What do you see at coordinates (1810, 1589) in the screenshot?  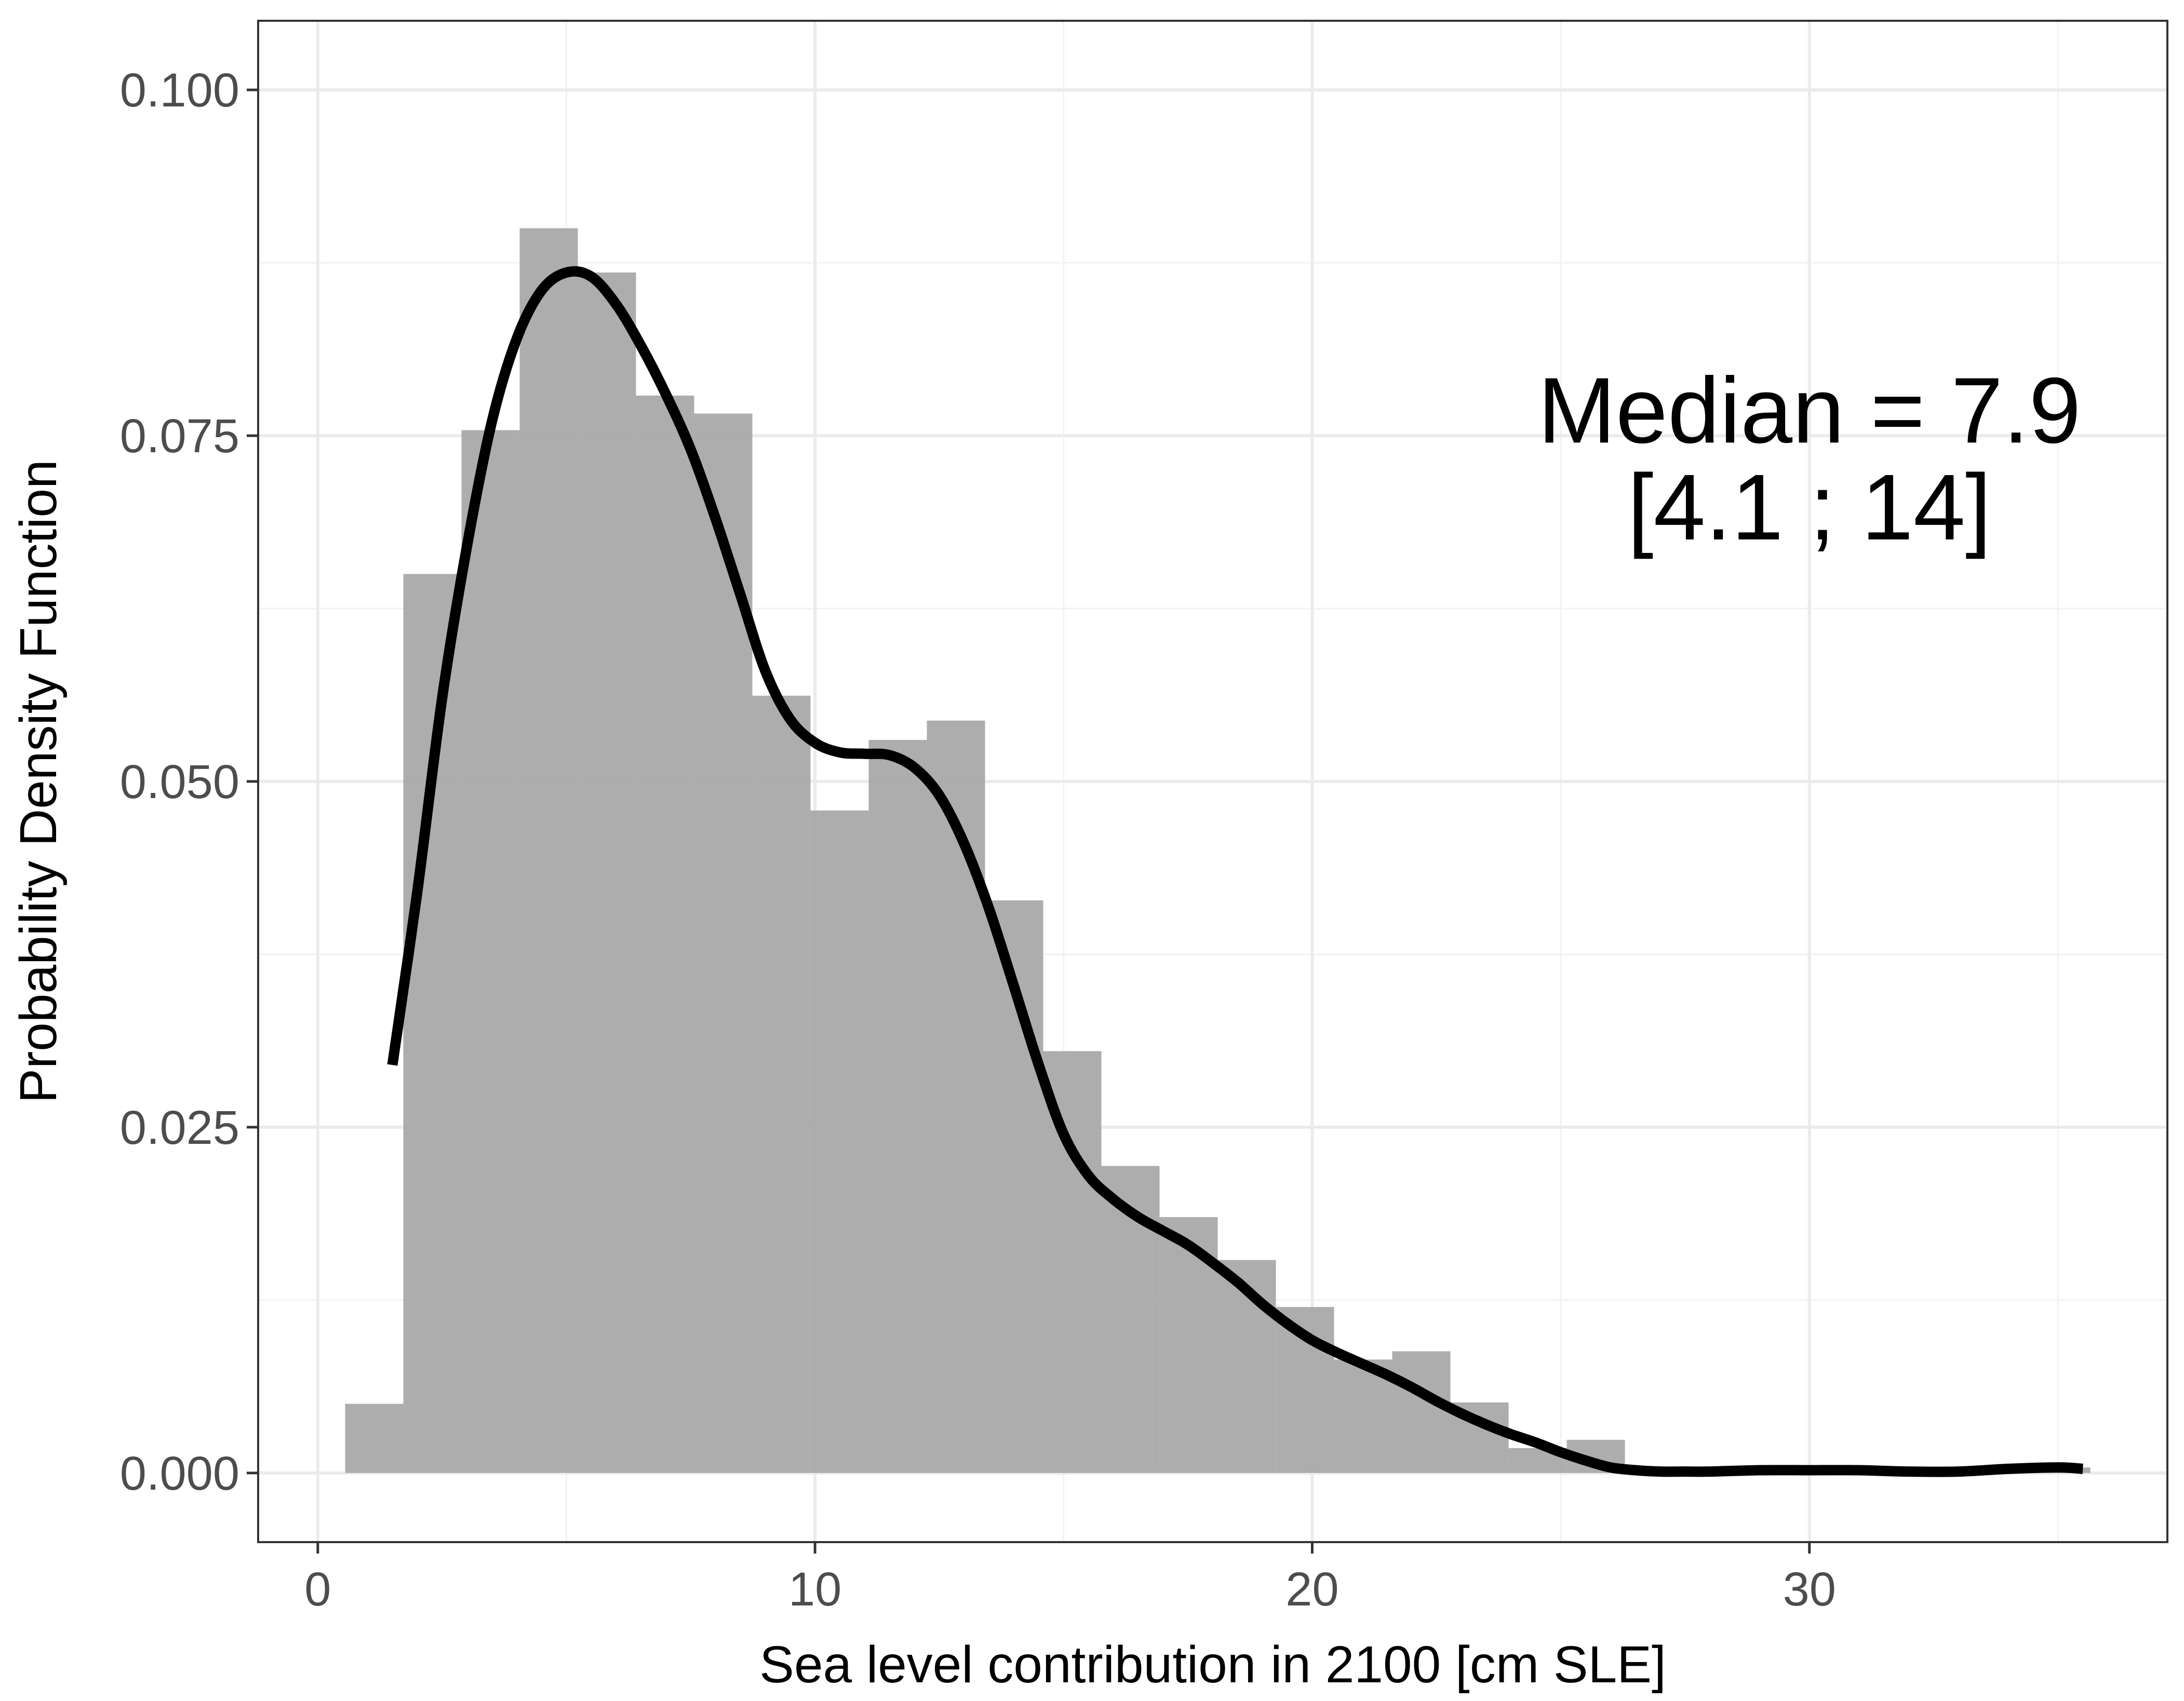 I see `x-tick-label: 30` at bounding box center [1810, 1589].